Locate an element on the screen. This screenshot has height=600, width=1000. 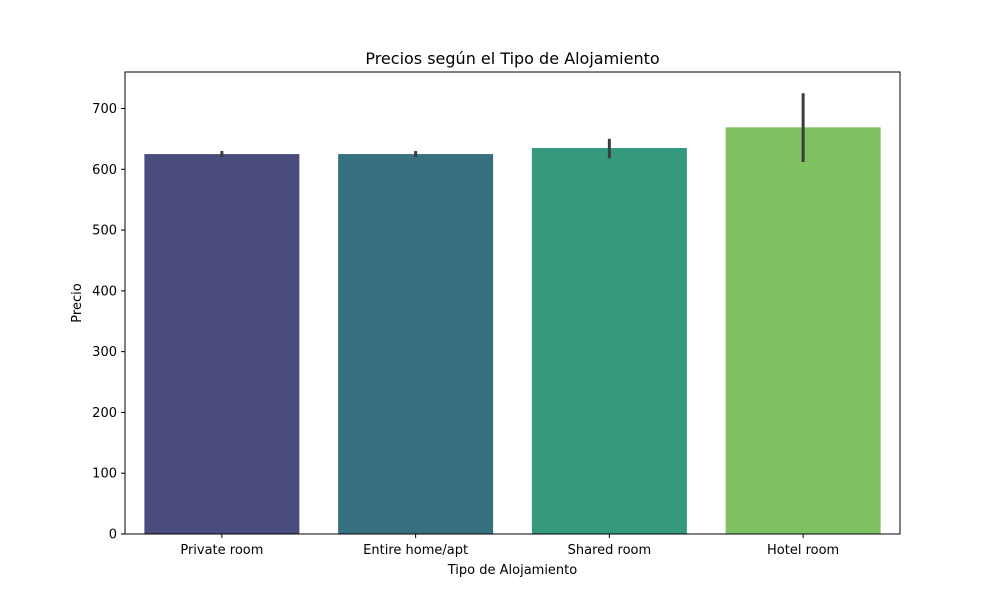
x-tick-label-1: Entire home/apt is located at coordinates (415, 550).